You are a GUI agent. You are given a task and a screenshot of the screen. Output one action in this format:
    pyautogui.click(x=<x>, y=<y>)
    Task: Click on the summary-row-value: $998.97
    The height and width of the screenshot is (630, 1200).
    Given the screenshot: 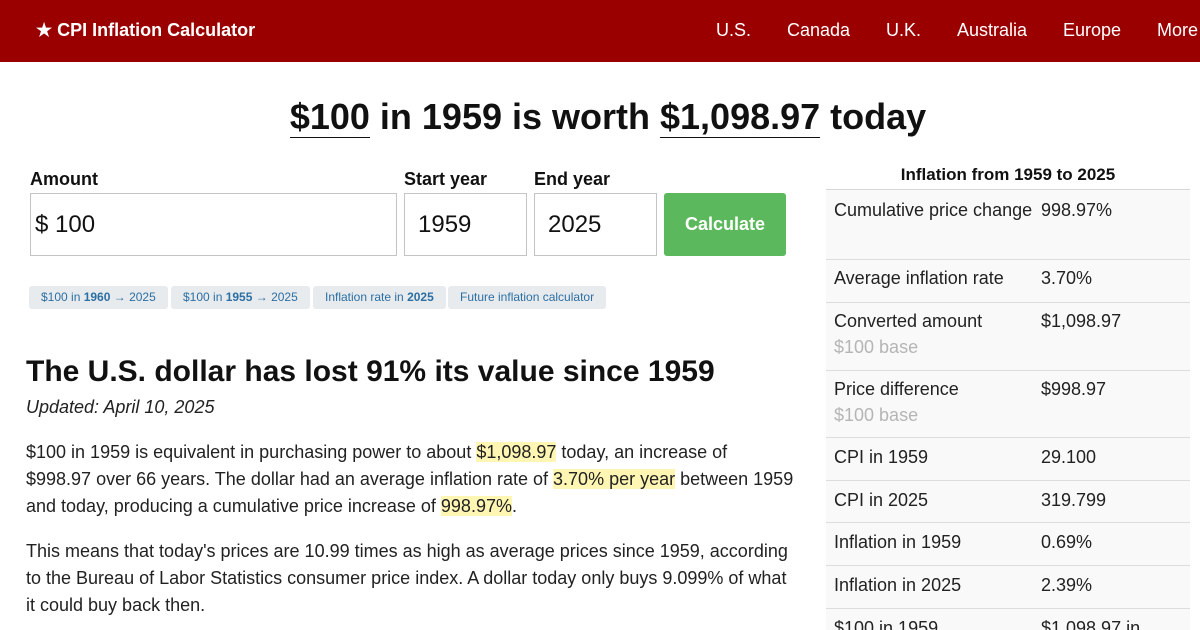 What is the action you would take?
    pyautogui.click(x=1074, y=389)
    